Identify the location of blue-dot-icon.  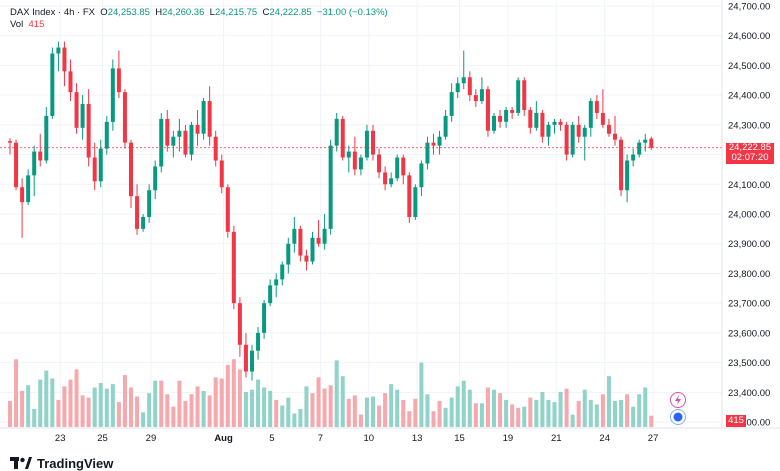
(678, 417).